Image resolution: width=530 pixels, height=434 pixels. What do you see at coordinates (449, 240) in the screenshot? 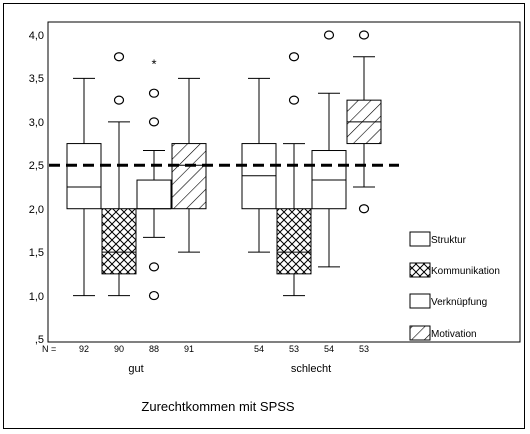
I see `legend-label-struktur: Struktur` at bounding box center [449, 240].